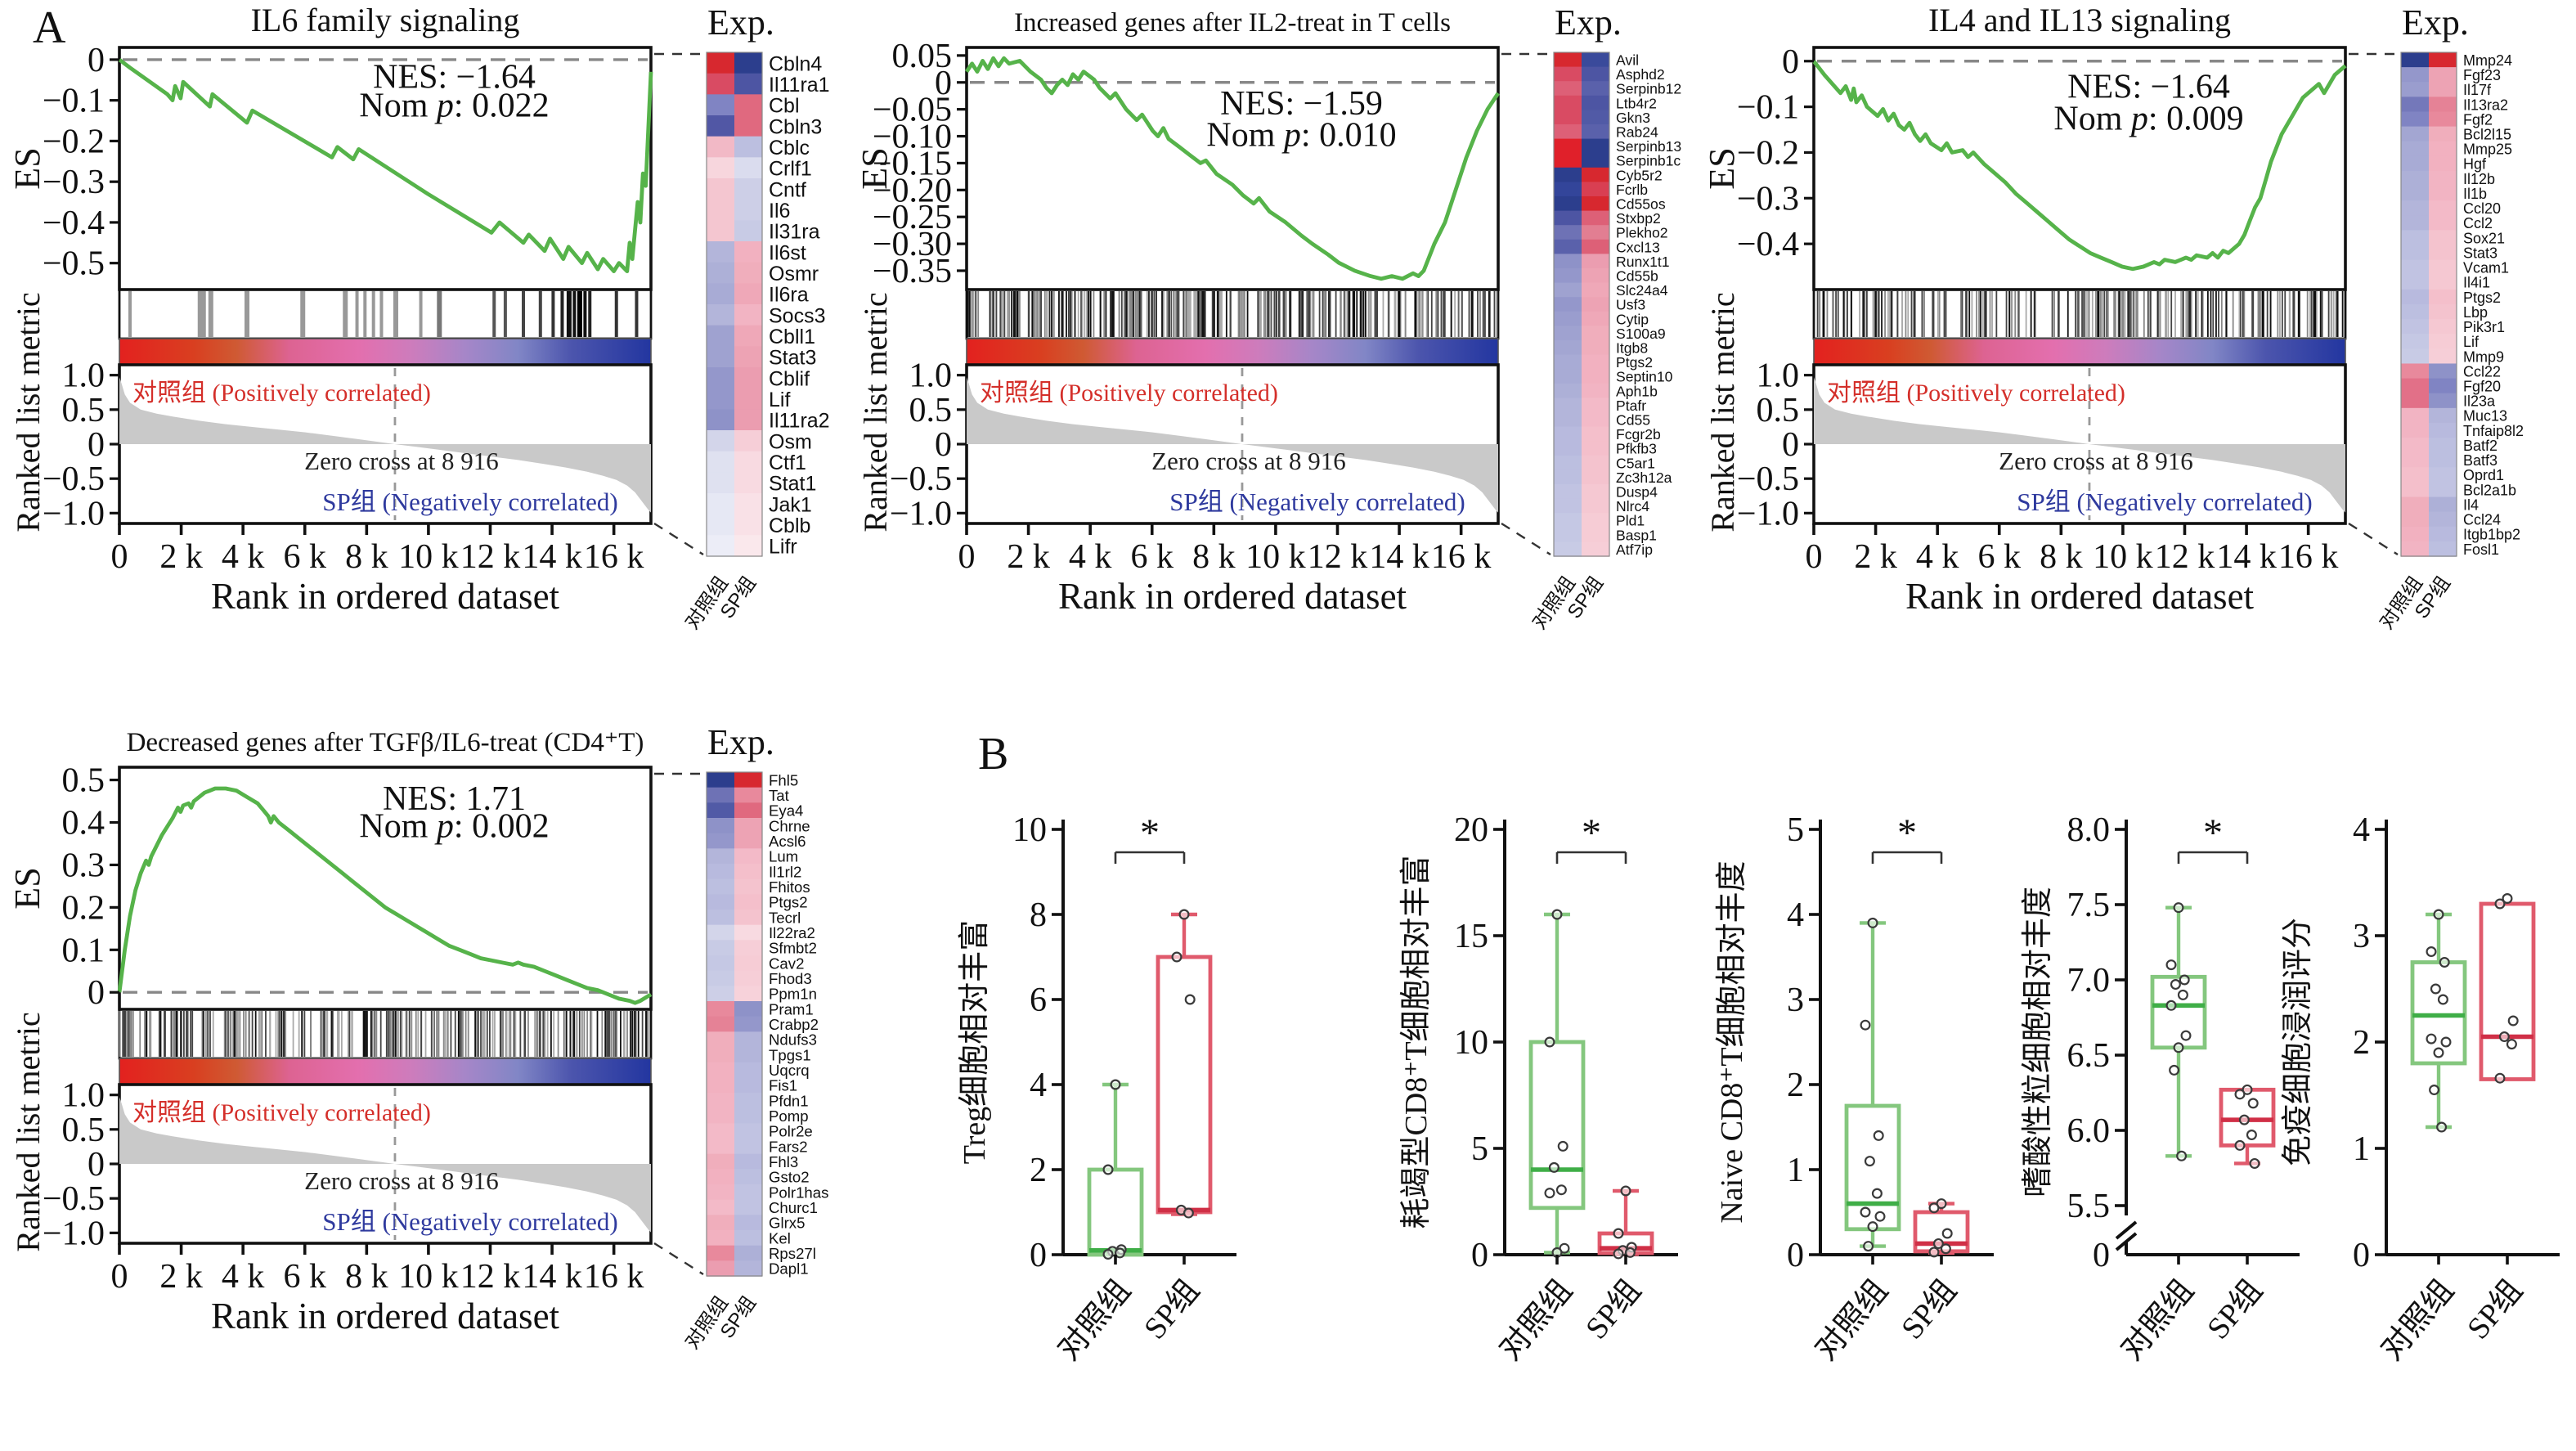 This screenshot has height=1451, width=2576. I want to click on gene-label: Kel, so click(780, 1238).